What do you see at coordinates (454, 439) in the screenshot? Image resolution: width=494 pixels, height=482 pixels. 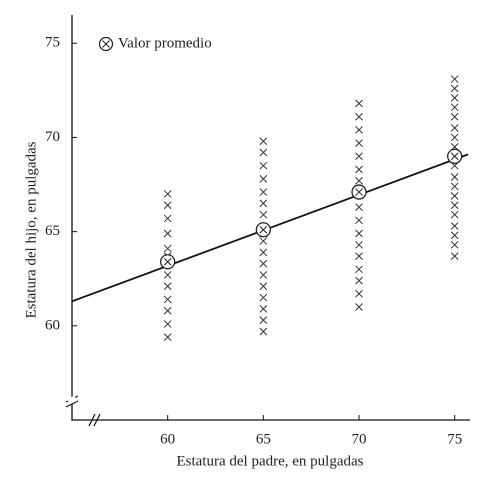 I see `x-tick-label: 75` at bounding box center [454, 439].